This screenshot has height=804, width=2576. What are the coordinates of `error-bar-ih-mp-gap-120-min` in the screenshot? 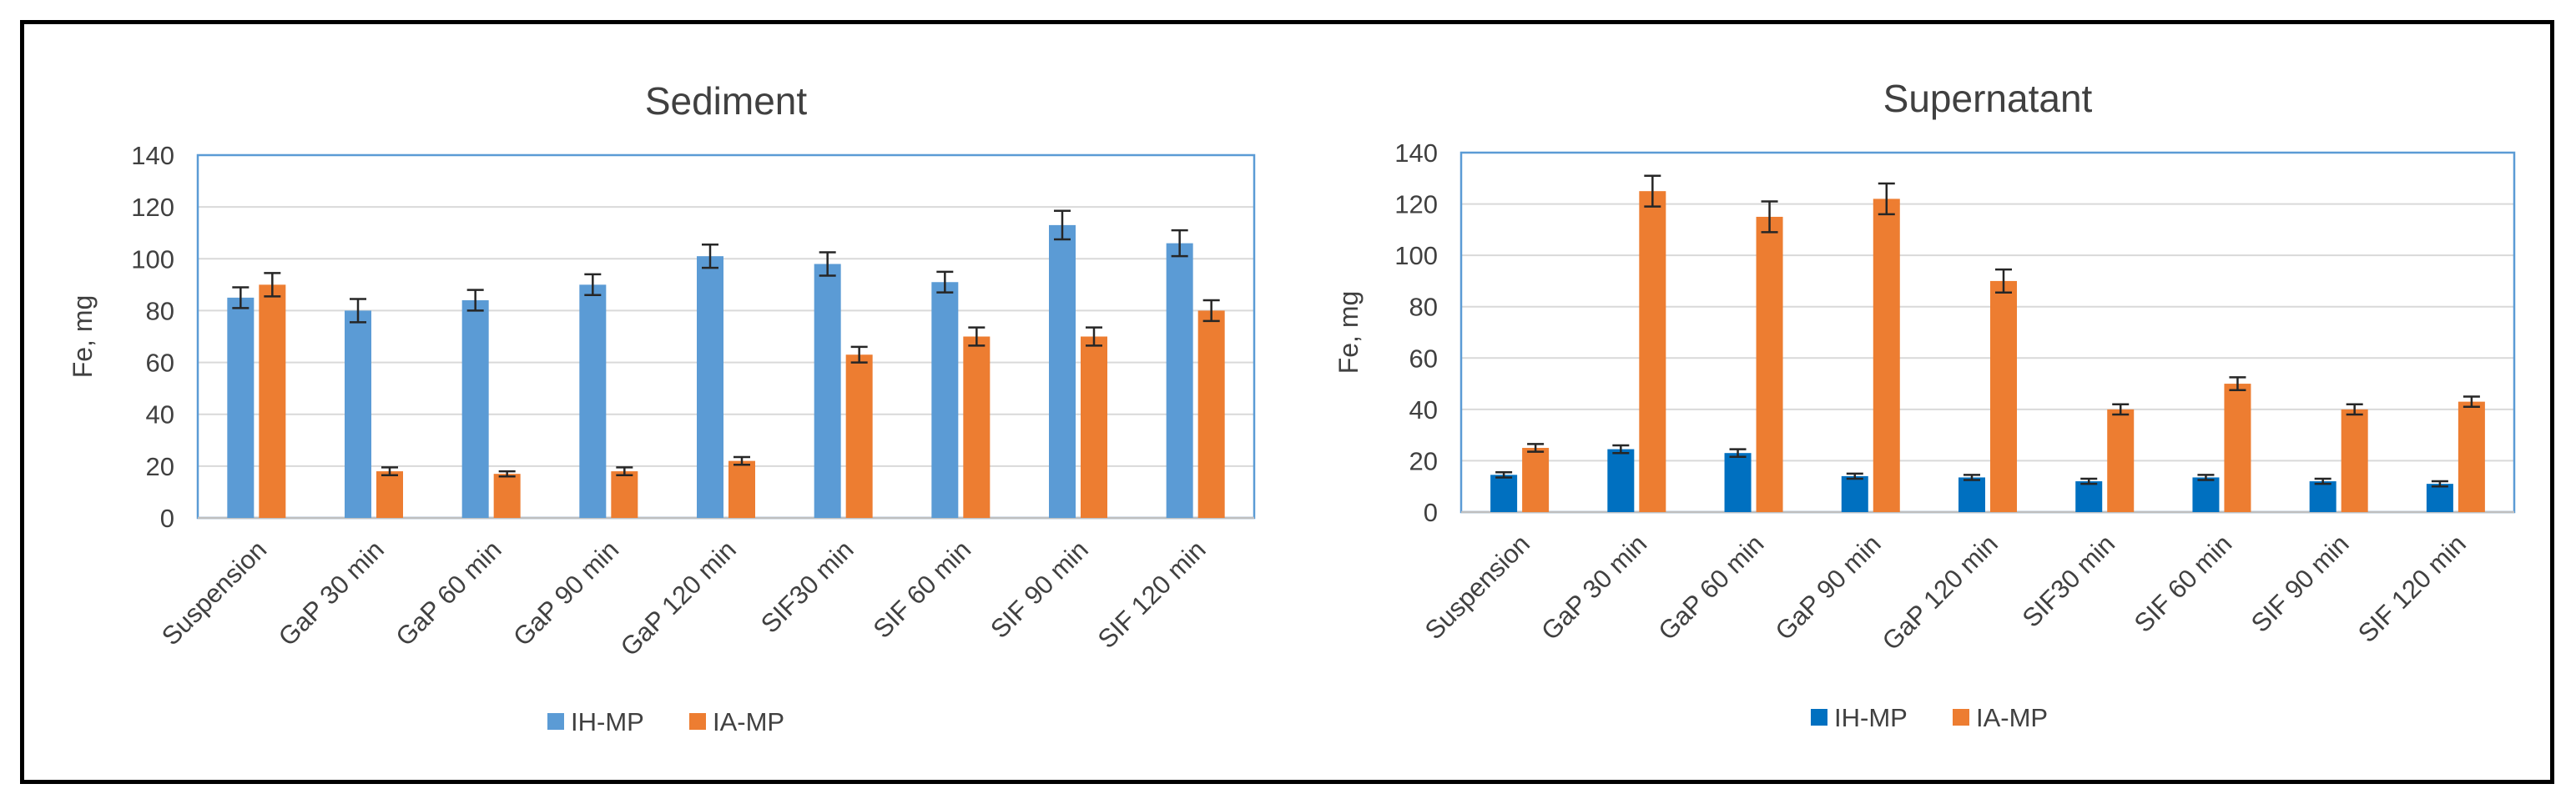 It's located at (1972, 477).